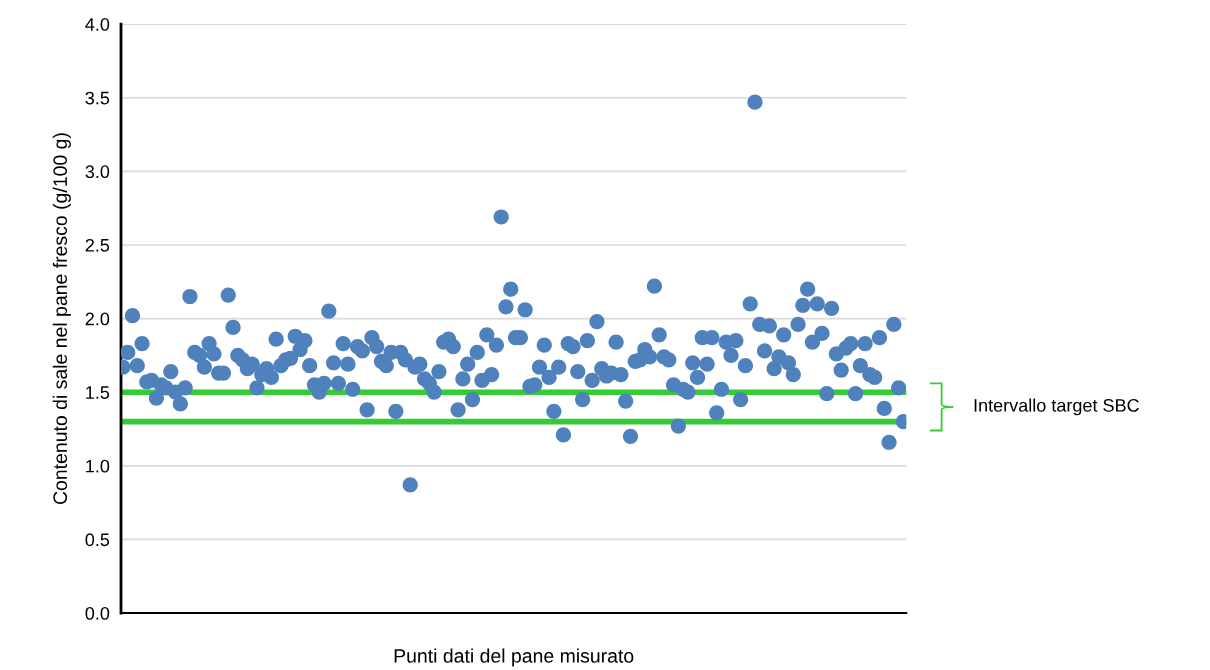 This screenshot has height=670, width=1210. What do you see at coordinates (97, 540) in the screenshot?
I see `y-tick-label: 0.5` at bounding box center [97, 540].